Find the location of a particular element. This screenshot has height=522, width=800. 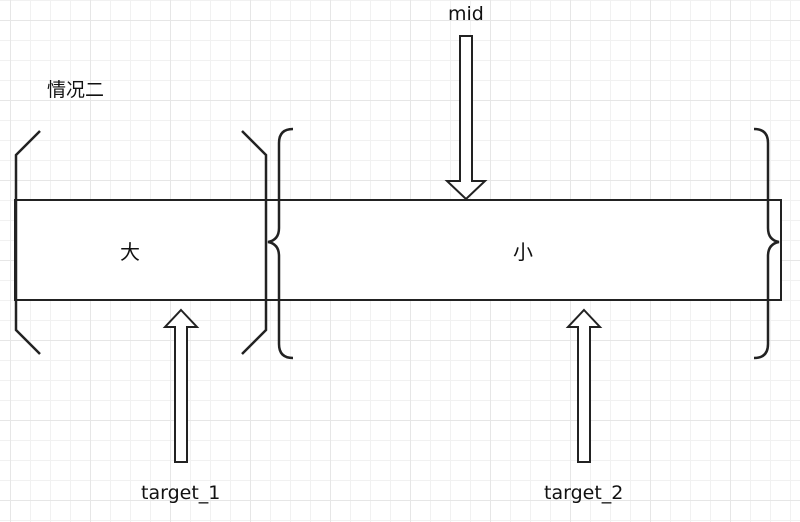

small-segment-label: 小 is located at coordinates (523, 252).